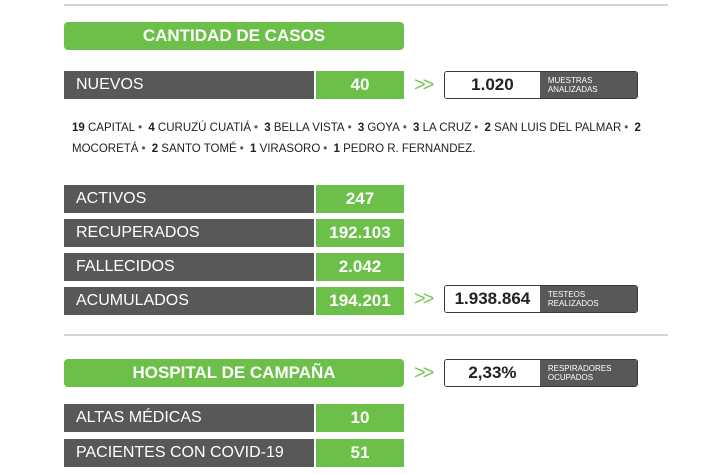  I want to click on cantidad-casos-title: CANTIDAD DE CASOS, so click(234, 35).